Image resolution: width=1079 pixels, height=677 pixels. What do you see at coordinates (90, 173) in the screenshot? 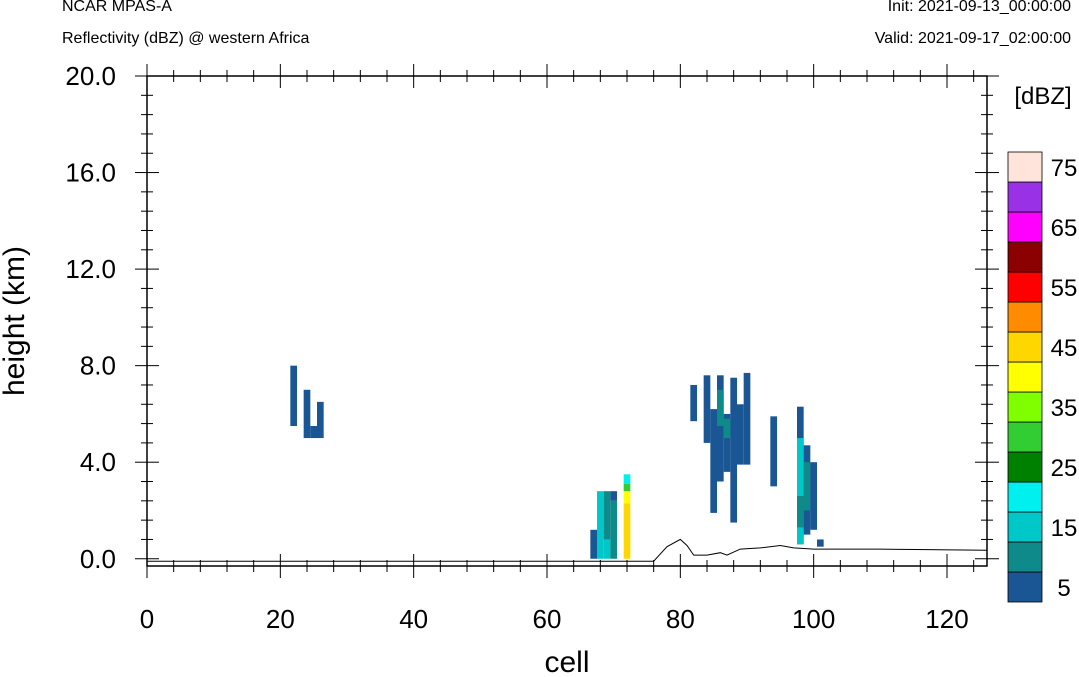
I see `y-tick-label: 16.0` at bounding box center [90, 173].